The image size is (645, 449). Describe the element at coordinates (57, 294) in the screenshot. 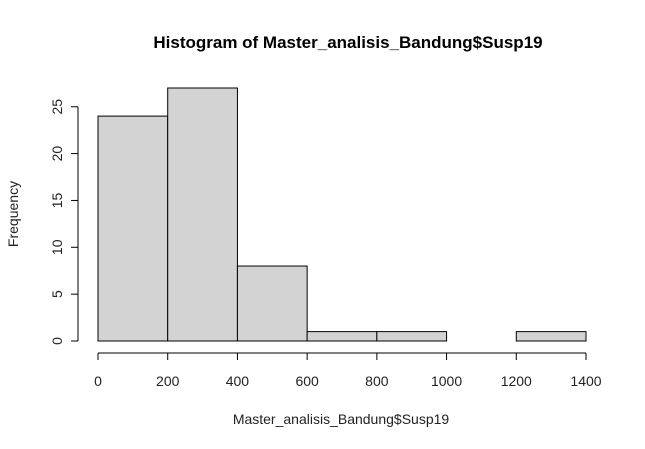

I see `y-tick-label-1: 5` at that location.